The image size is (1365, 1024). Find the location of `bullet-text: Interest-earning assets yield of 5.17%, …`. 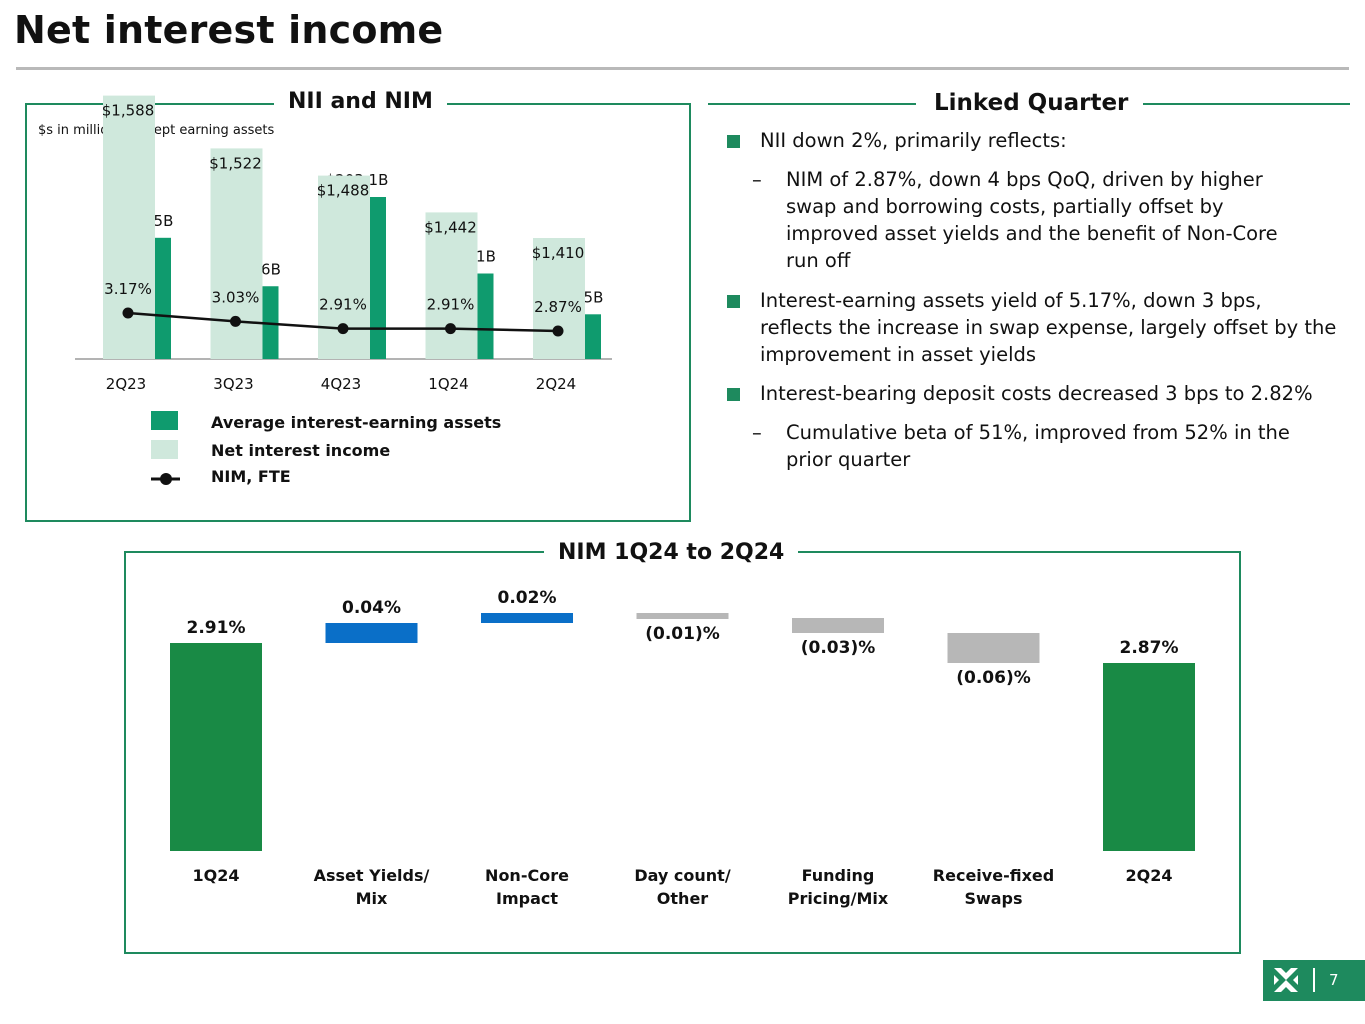

bullet-text: Interest-earning assets yield of 5.17%, … is located at coordinates (1048, 327).